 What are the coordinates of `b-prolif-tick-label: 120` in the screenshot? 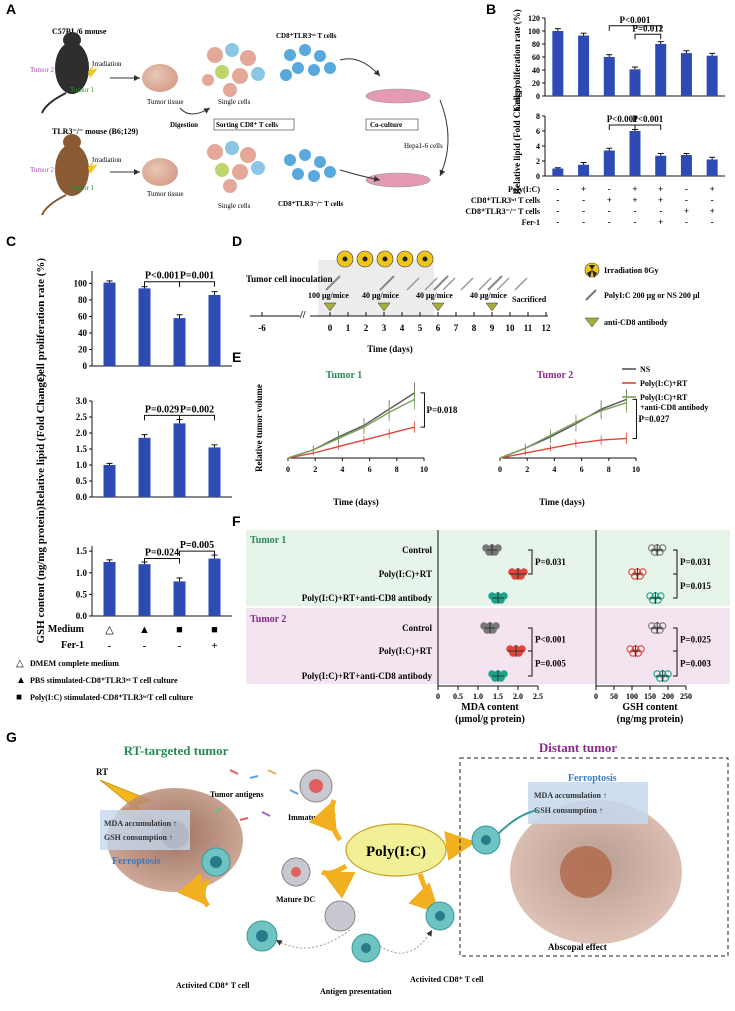 It's located at (534, 18).